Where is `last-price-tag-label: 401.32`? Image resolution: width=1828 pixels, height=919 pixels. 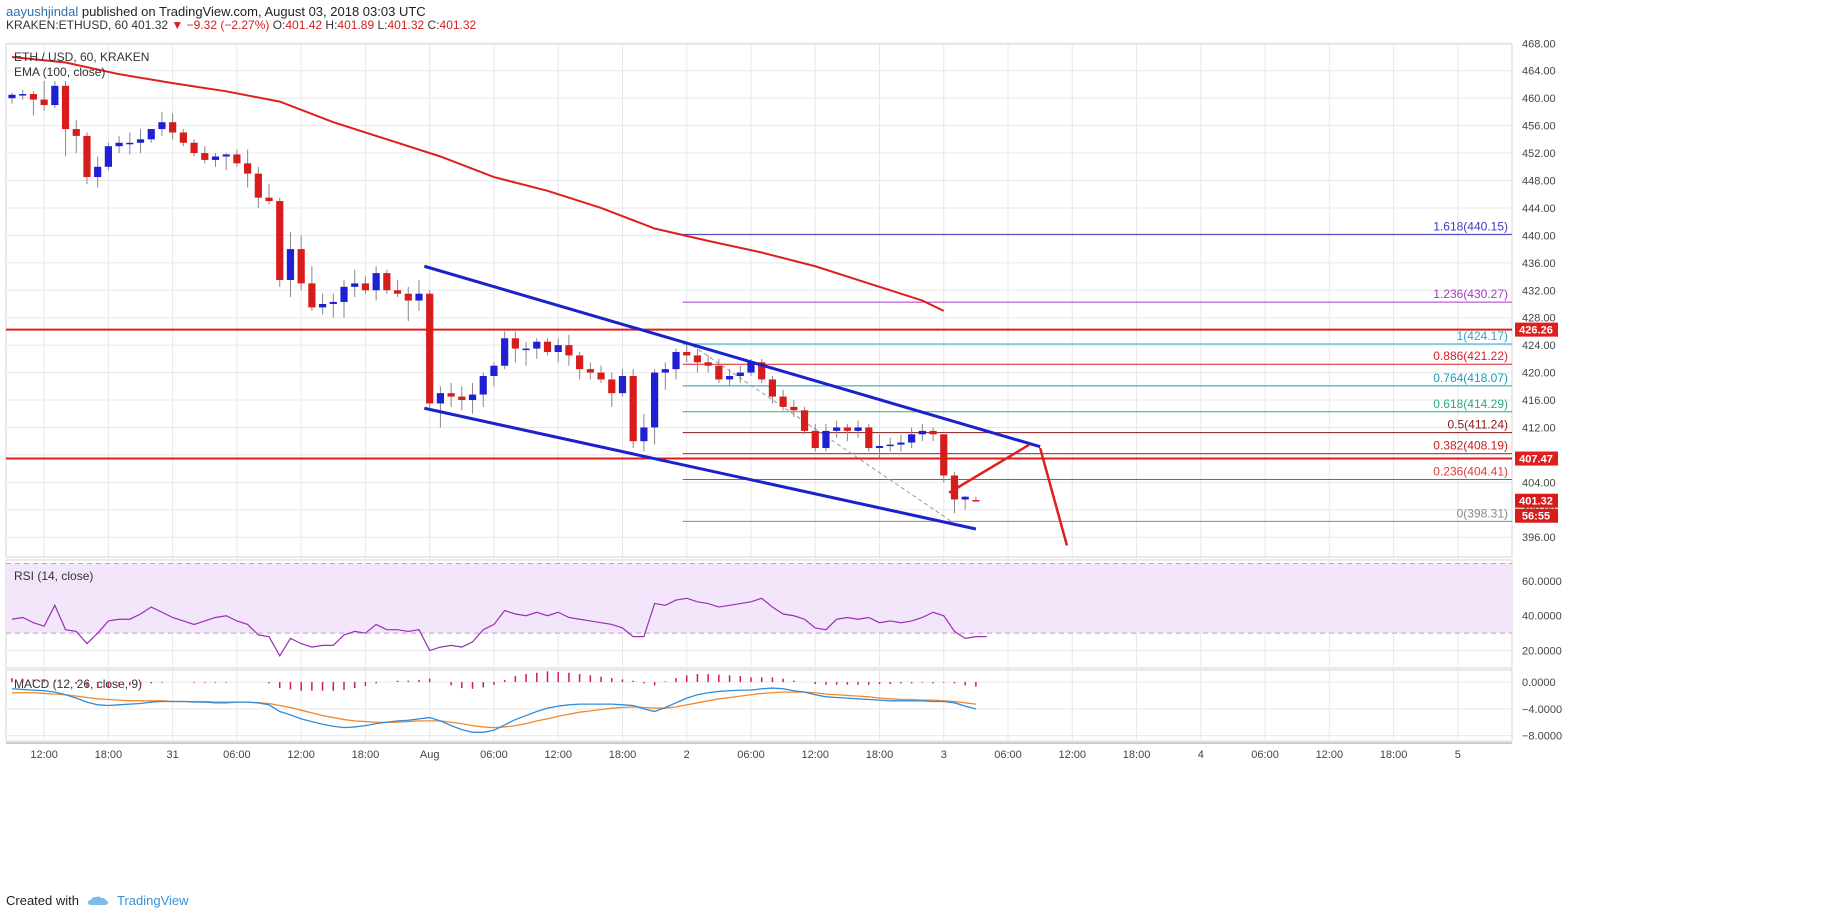 last-price-tag-label: 401.32 is located at coordinates (1536, 502).